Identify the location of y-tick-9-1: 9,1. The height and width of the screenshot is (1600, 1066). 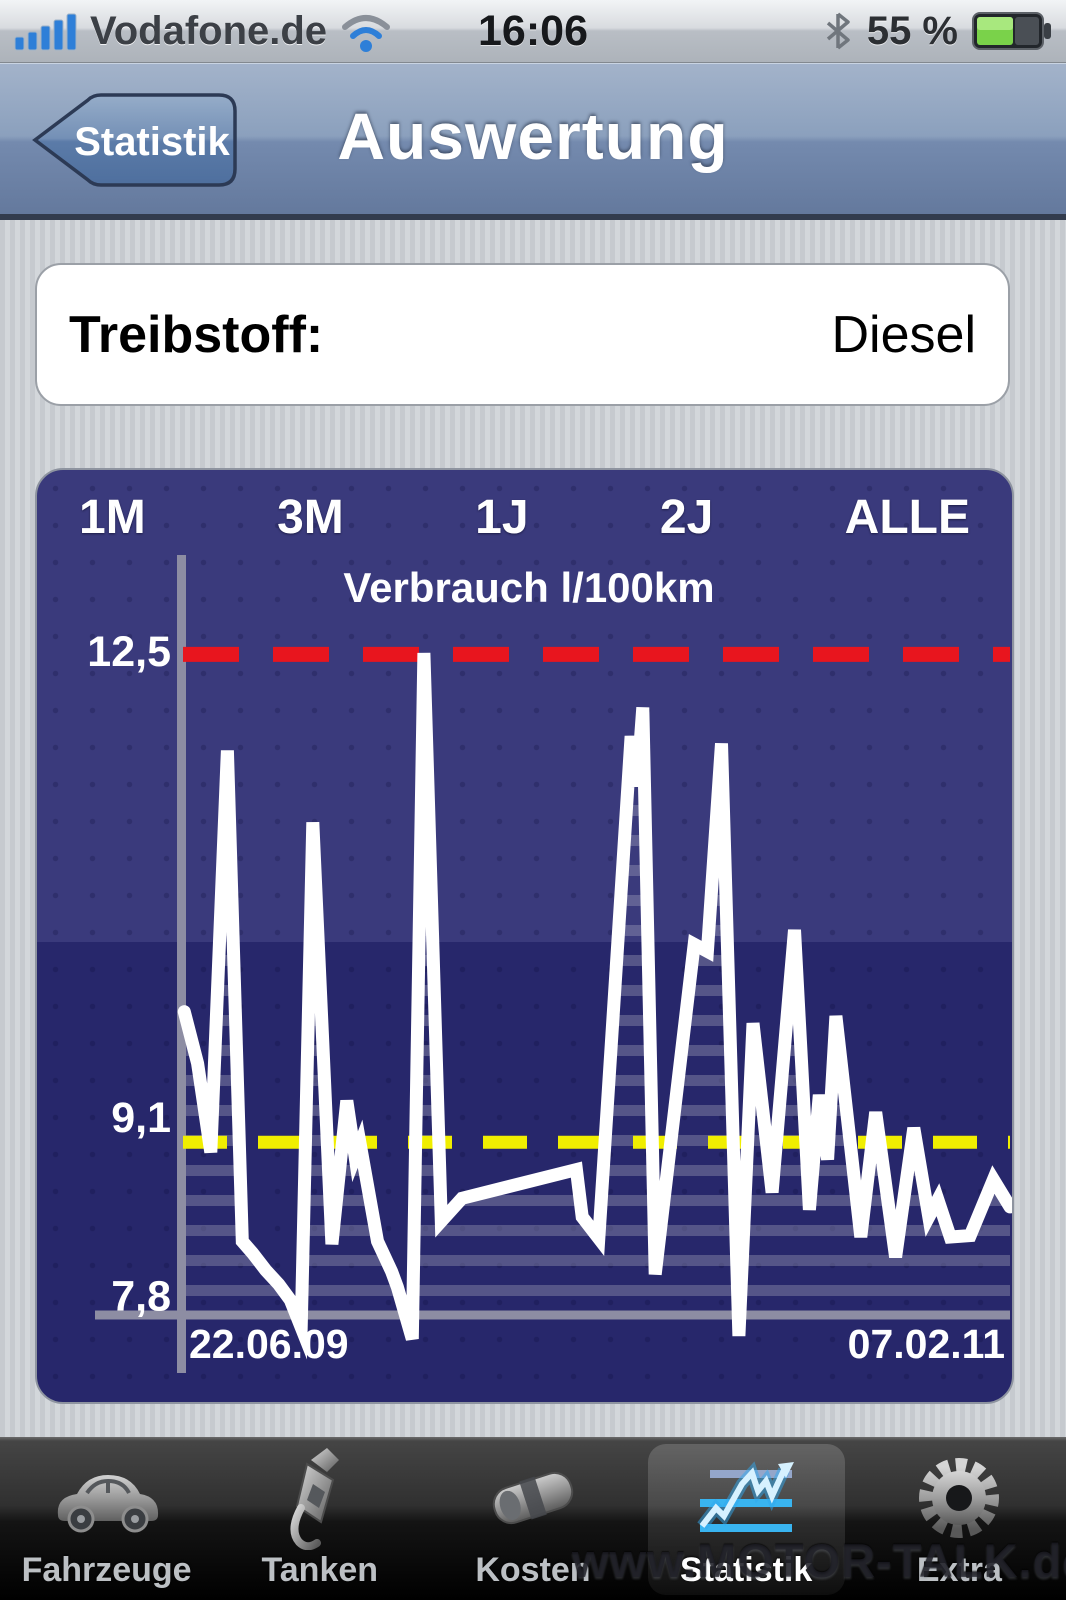
(141, 1118).